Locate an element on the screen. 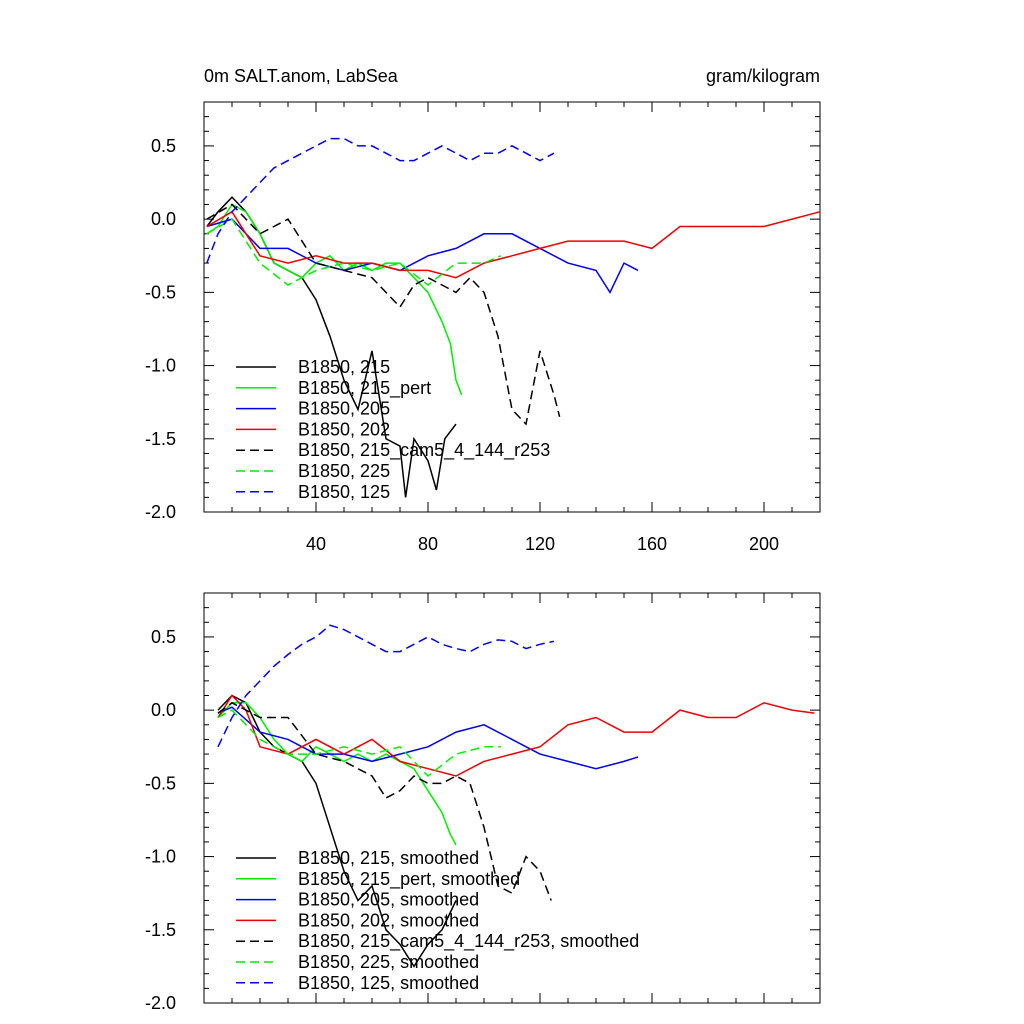 This screenshot has height=1024, width=1024. legend-label: B1850, 202, smoothed is located at coordinates (388, 920).